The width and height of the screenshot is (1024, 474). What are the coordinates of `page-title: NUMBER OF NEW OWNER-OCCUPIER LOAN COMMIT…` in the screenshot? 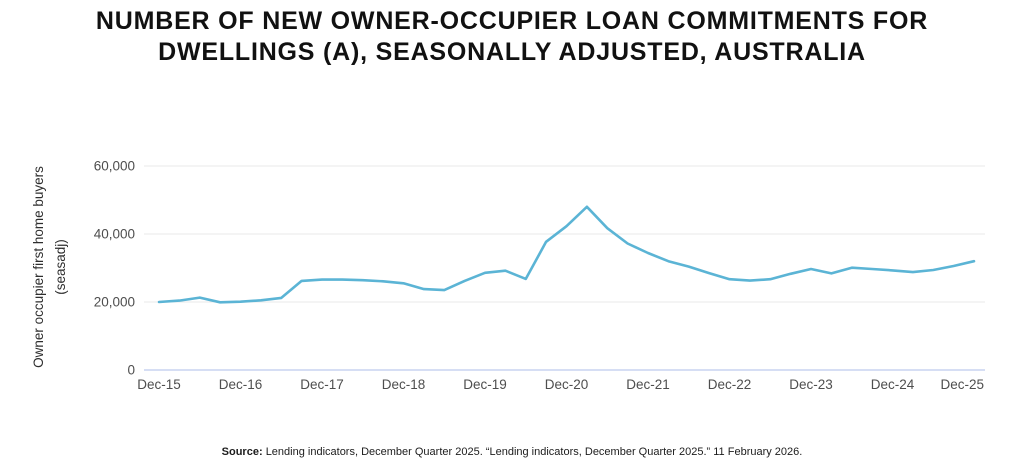 It's located at (512, 37).